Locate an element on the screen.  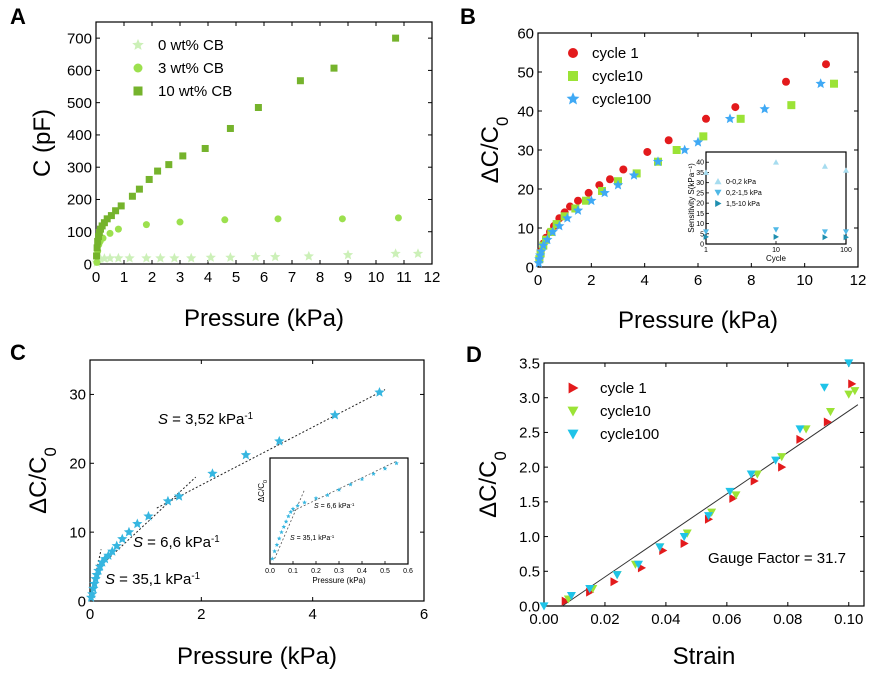
panel-b-xlabel: Pressure (kPa) is located at coordinates (698, 320).